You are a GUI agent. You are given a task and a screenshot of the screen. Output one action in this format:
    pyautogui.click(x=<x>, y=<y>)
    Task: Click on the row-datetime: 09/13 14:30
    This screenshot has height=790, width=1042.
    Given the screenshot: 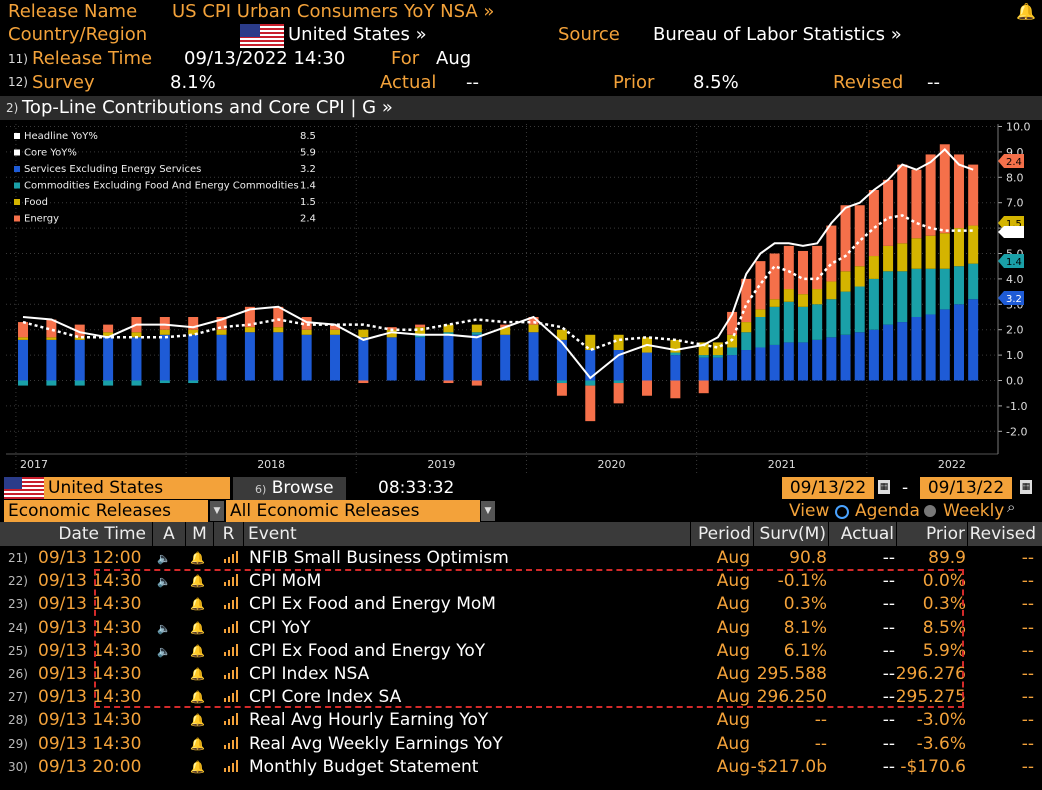 What is the action you would take?
    pyautogui.click(x=90, y=720)
    